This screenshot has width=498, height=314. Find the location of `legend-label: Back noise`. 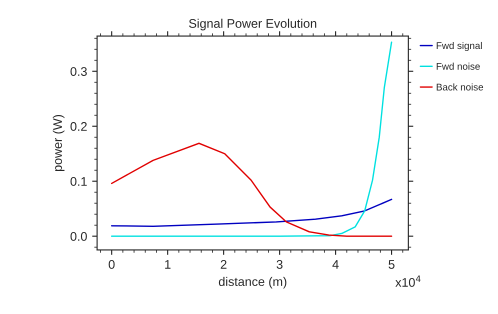

legend-label: Back noise is located at coordinates (460, 87).